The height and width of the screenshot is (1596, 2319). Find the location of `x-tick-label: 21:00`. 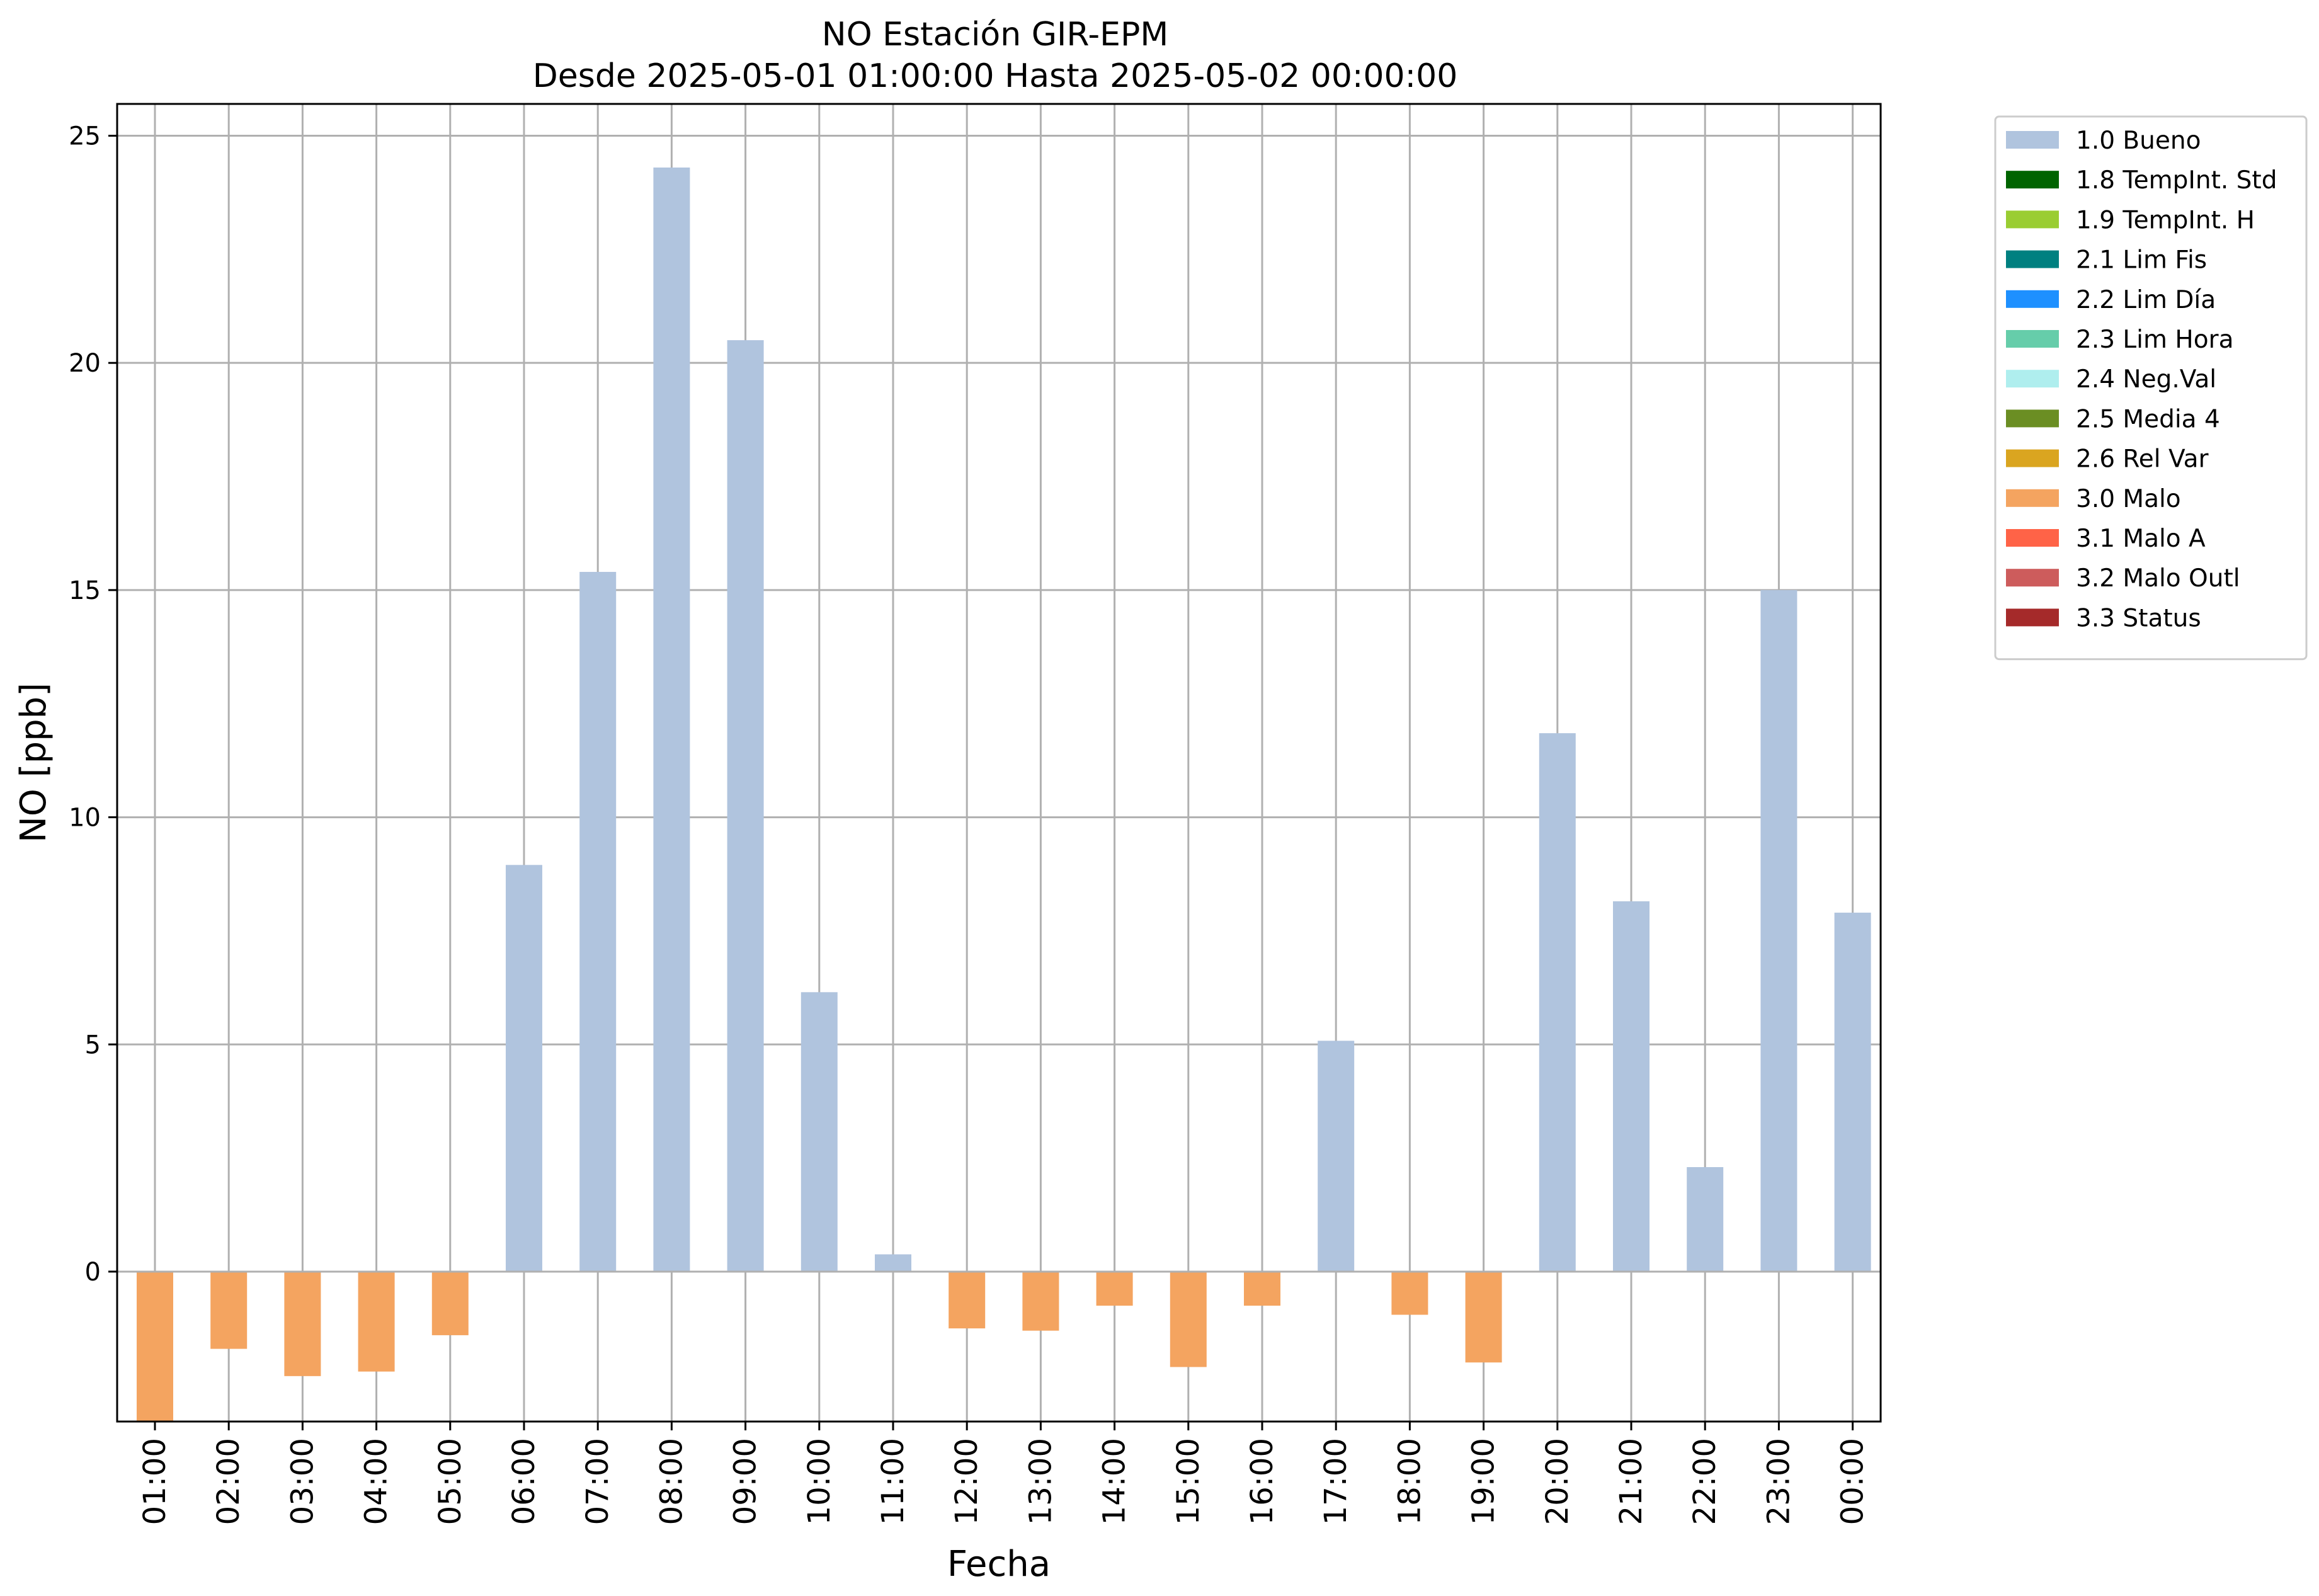

x-tick-label: 21:00 is located at coordinates (1631, 1481).